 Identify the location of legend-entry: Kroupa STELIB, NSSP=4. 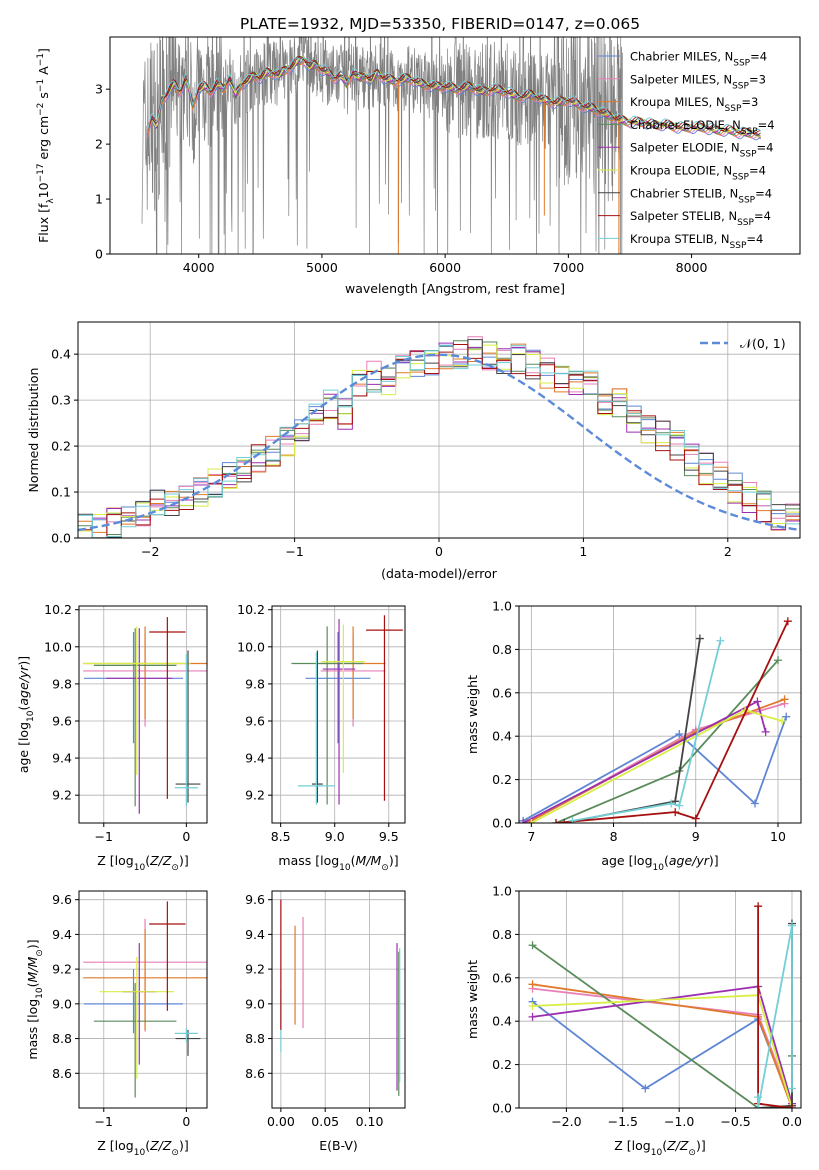
(696, 241).